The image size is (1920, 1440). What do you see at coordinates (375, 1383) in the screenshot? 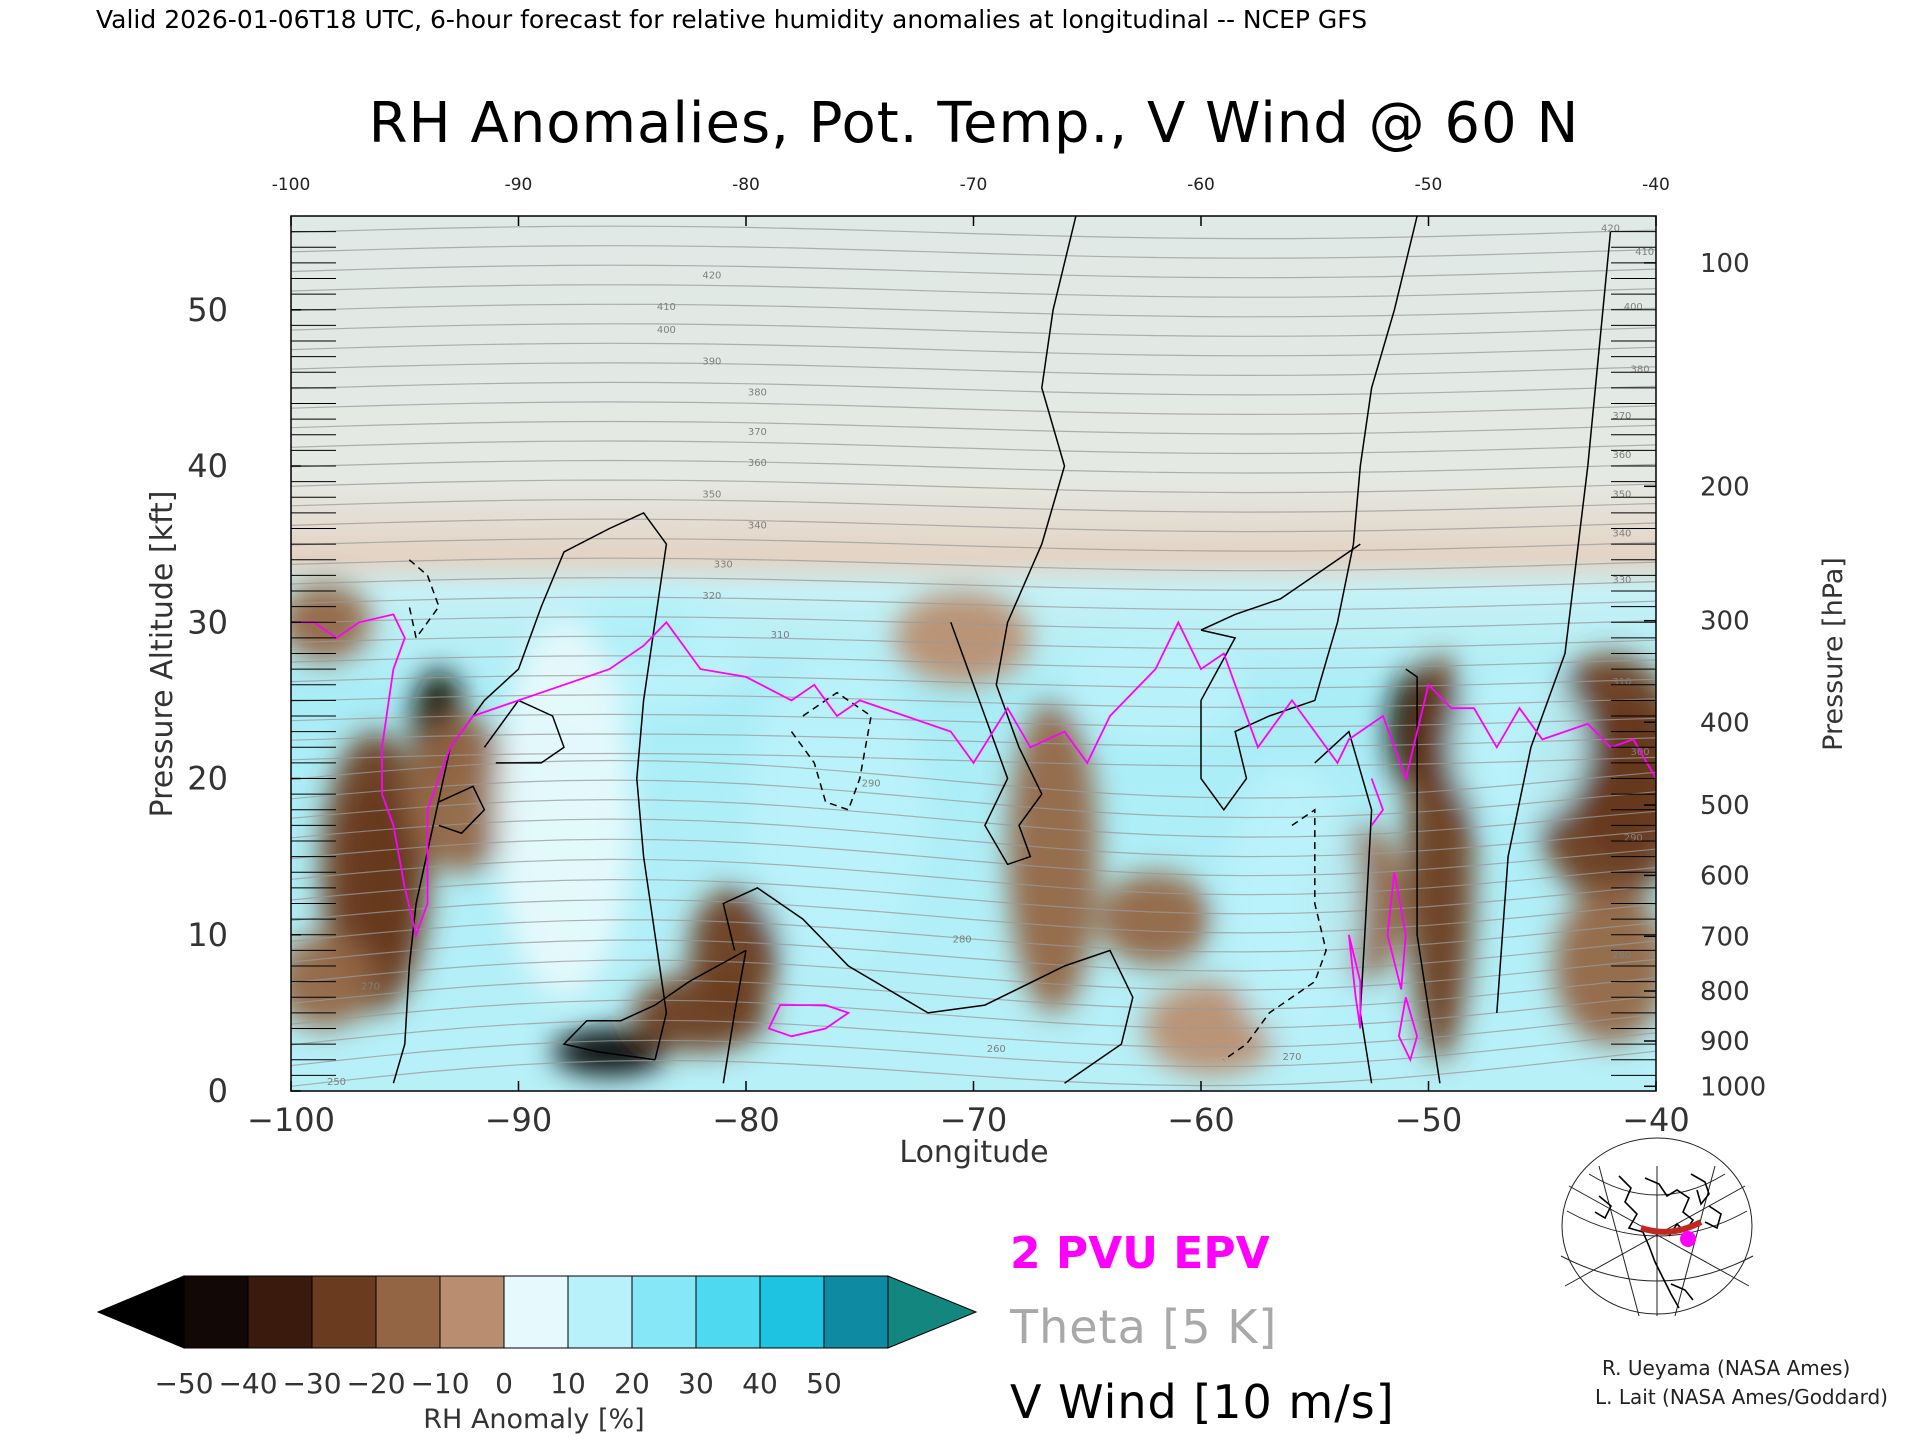
I see `colorbar-tick-label: −20` at bounding box center [375, 1383].